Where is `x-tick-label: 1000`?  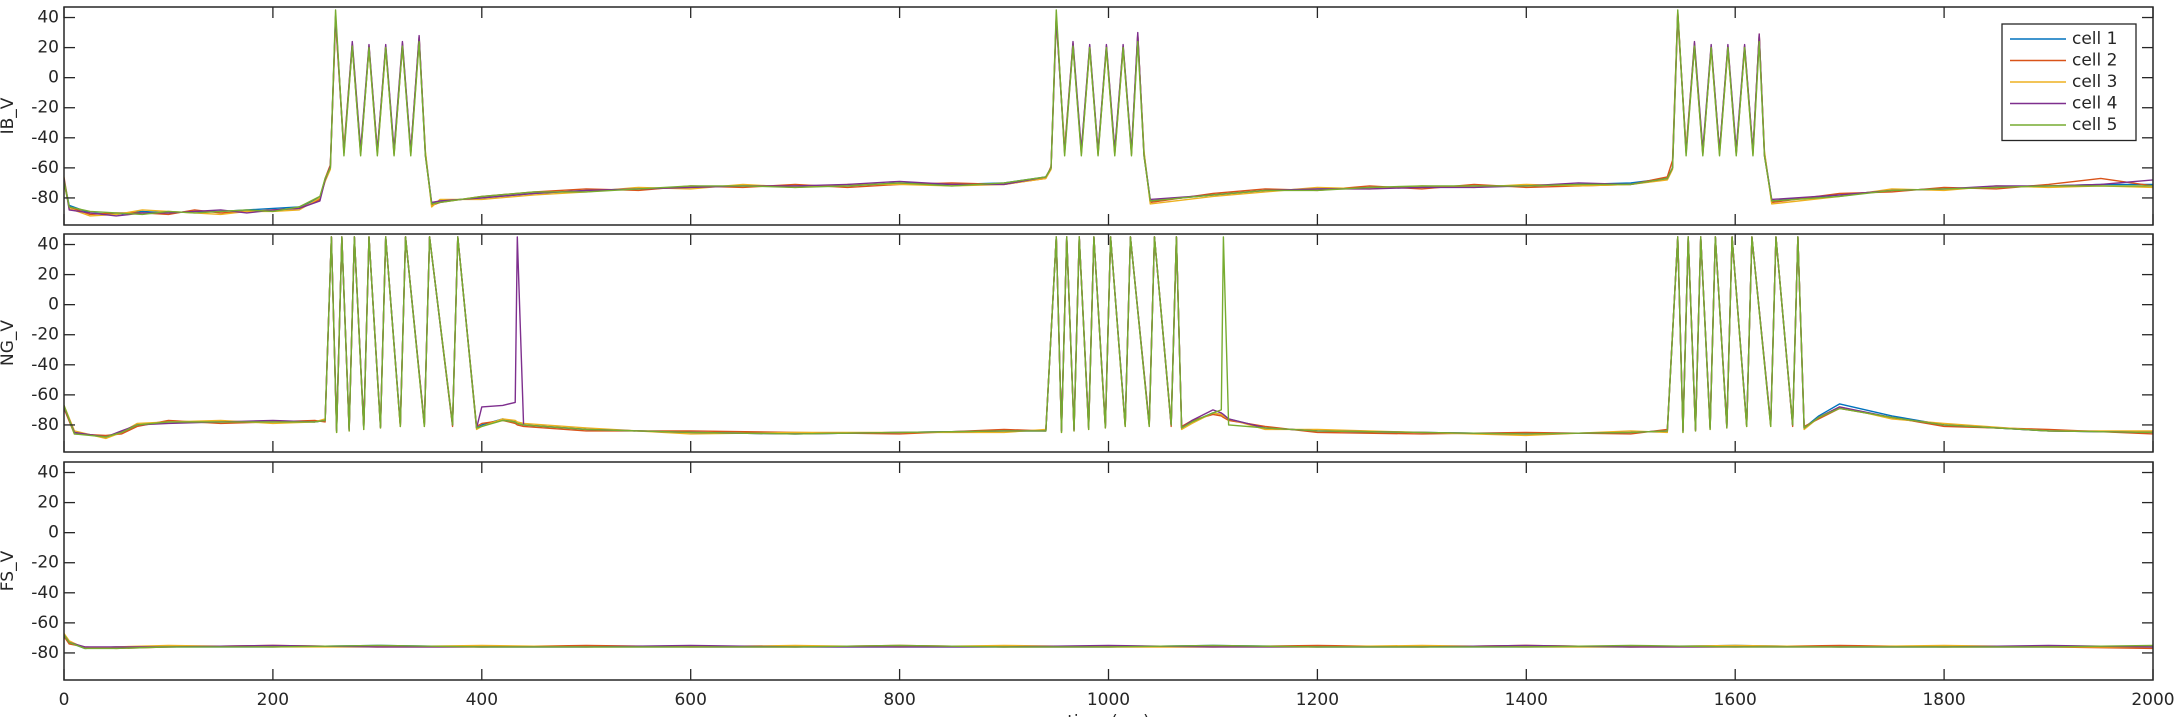
x-tick-label: 1000 is located at coordinates (1108, 700).